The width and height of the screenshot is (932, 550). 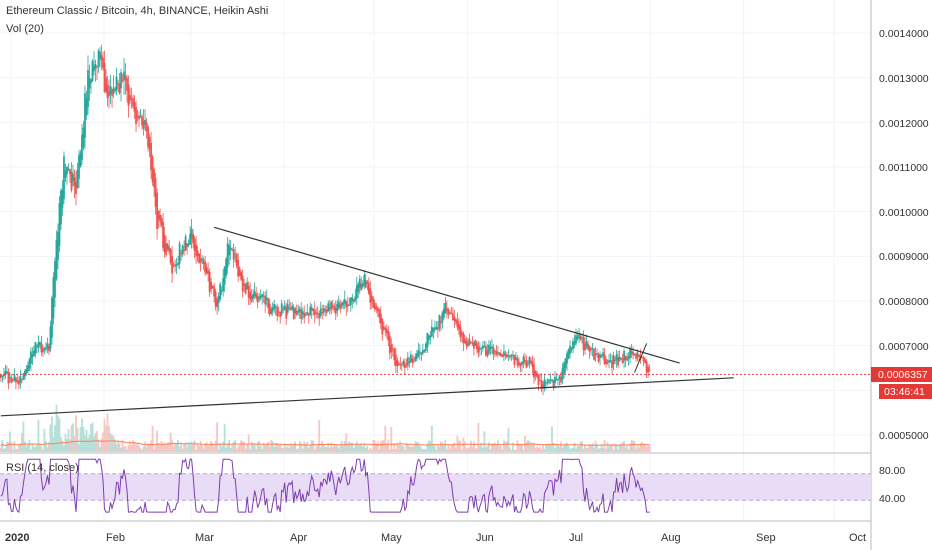 I want to click on short-trendline, so click(x=641, y=358).